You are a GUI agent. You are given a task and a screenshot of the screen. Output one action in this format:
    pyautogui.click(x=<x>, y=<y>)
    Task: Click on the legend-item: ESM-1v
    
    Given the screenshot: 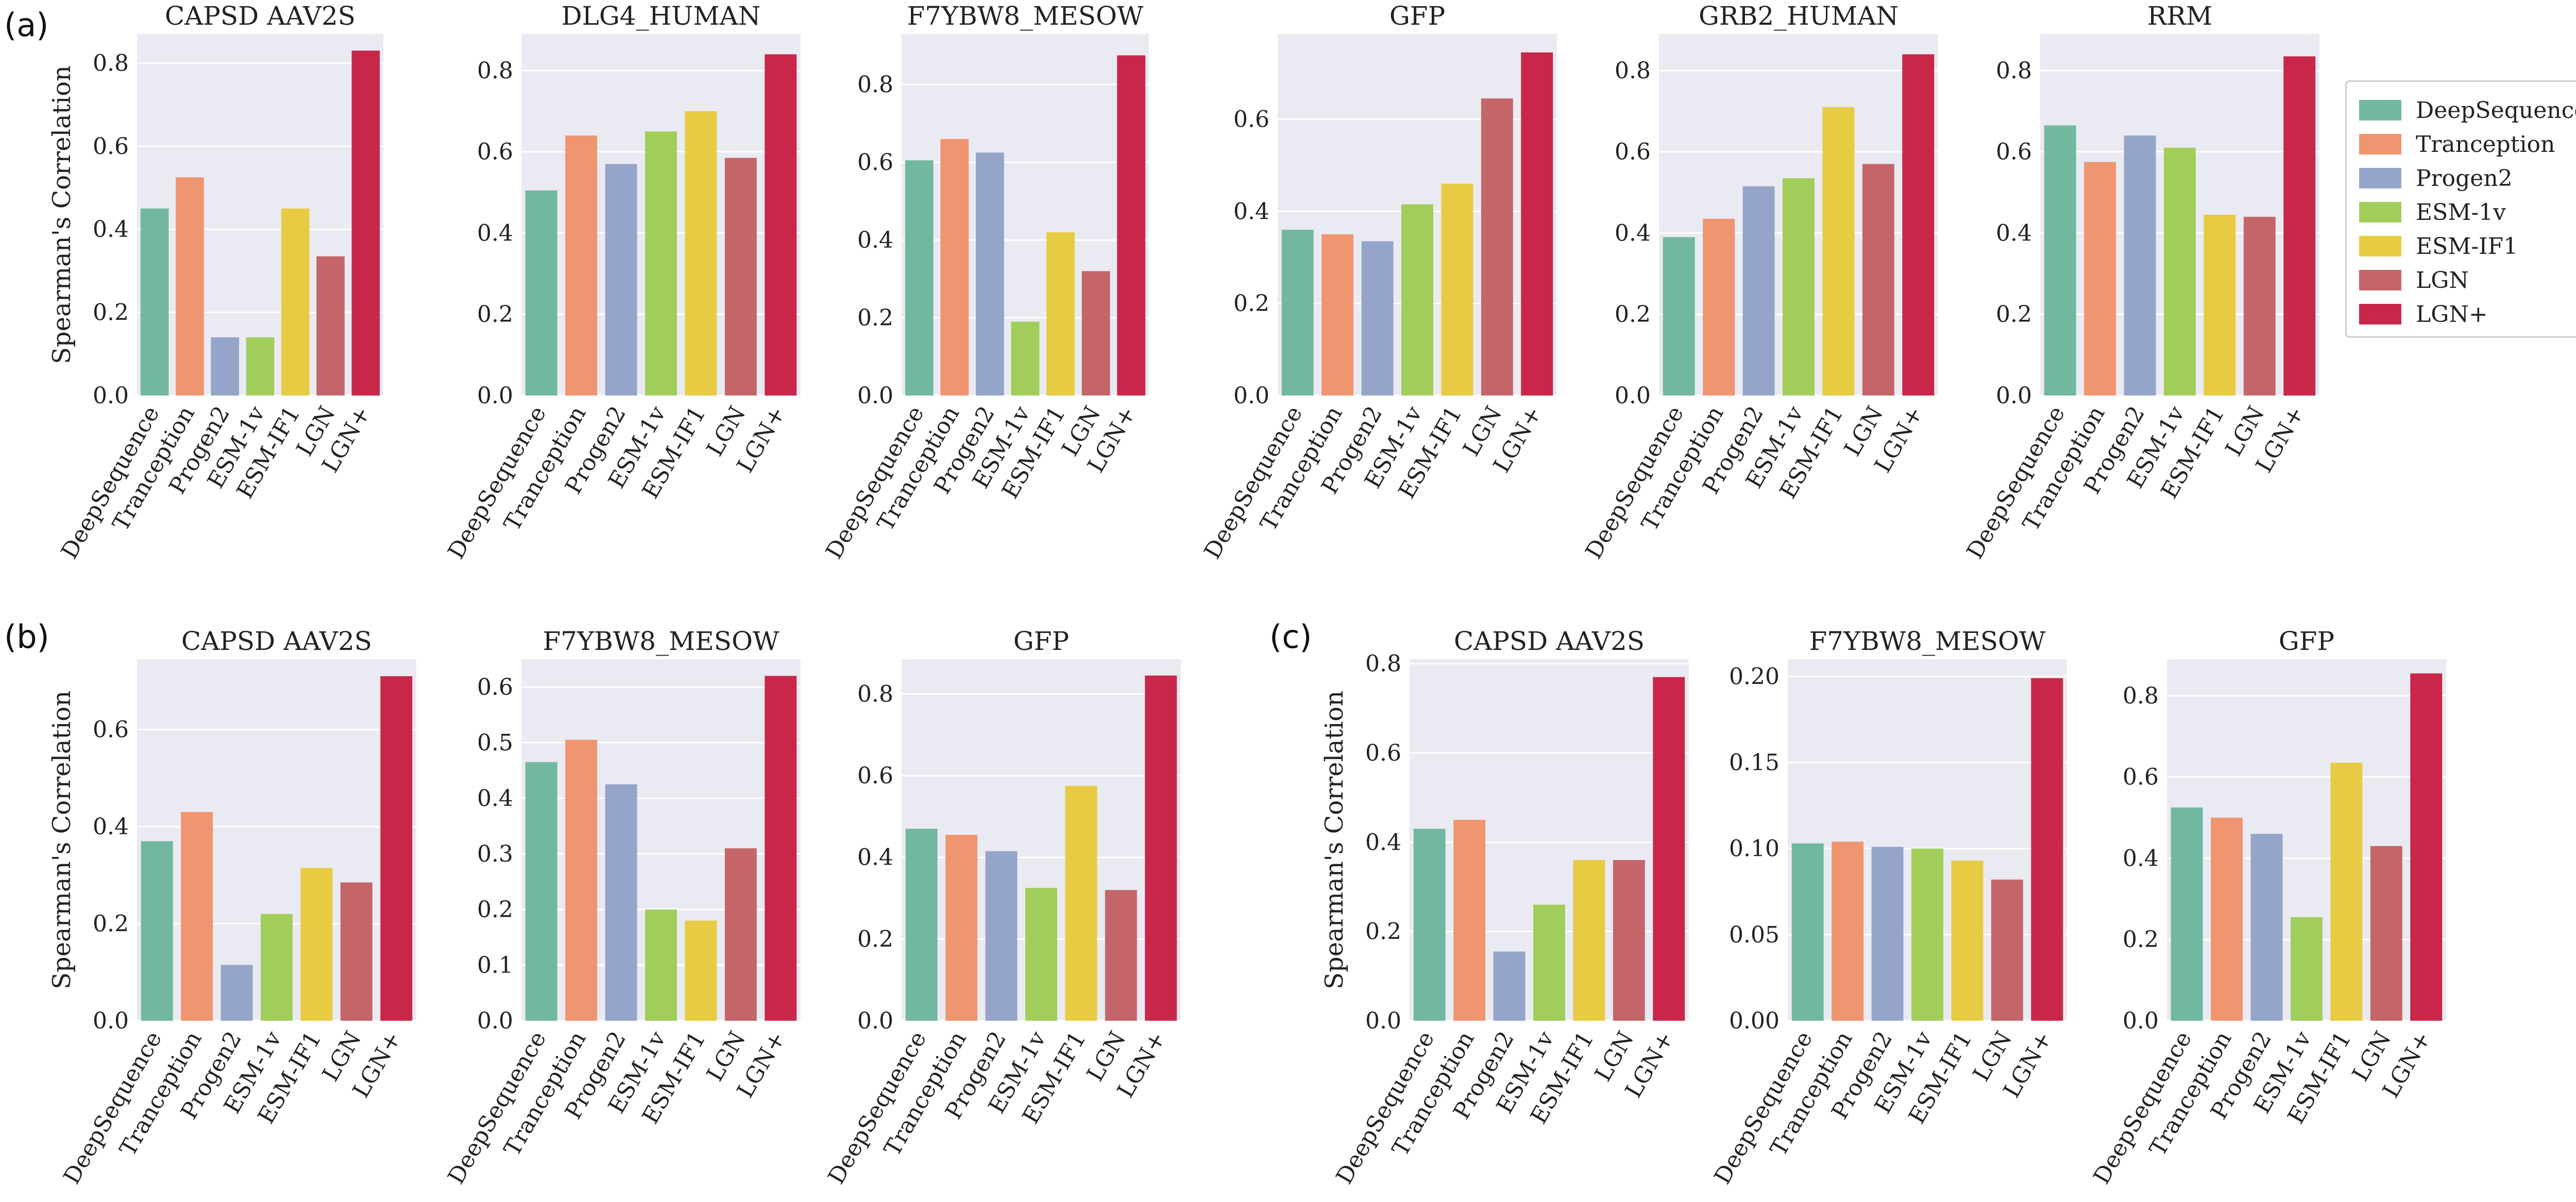 What is the action you would take?
    pyautogui.click(x=2467, y=212)
    